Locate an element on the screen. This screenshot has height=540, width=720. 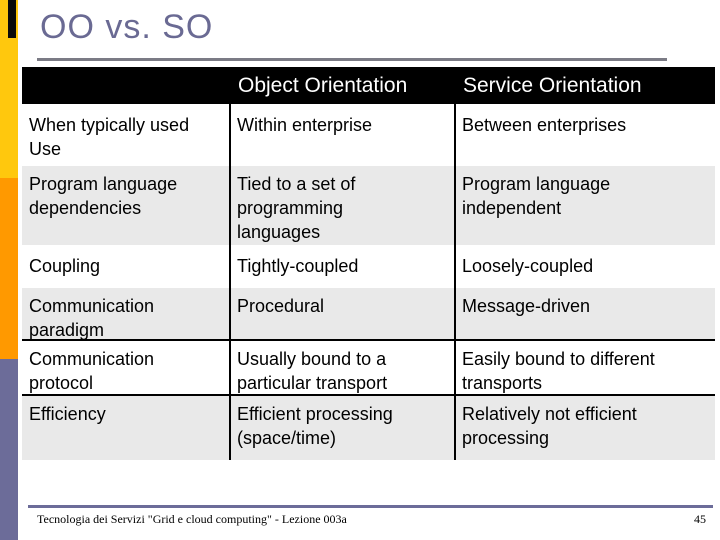
table-cell: Easily bound to different transports is located at coordinates (558, 371).